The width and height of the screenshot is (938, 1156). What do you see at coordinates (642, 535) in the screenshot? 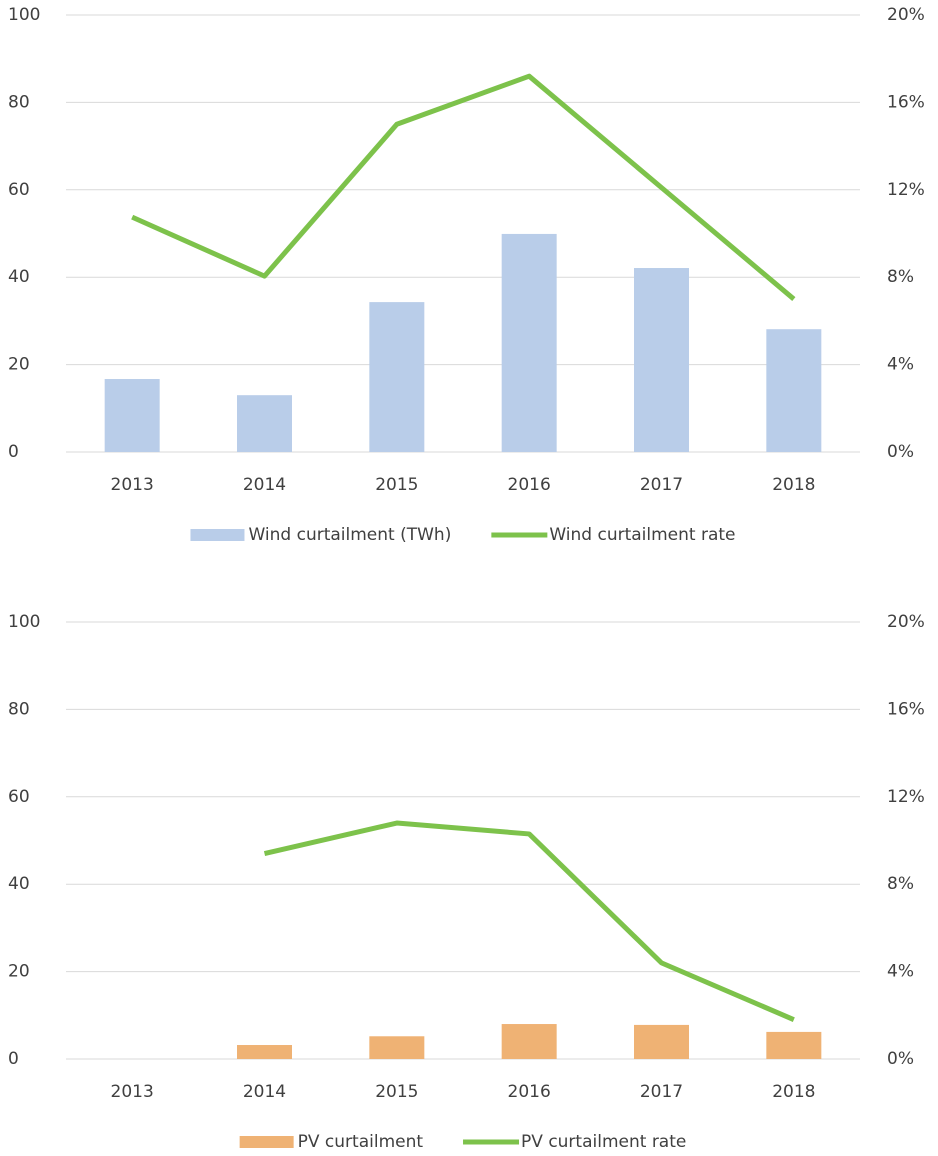
I see `legend-label: Wind curtailment rate` at bounding box center [642, 535].